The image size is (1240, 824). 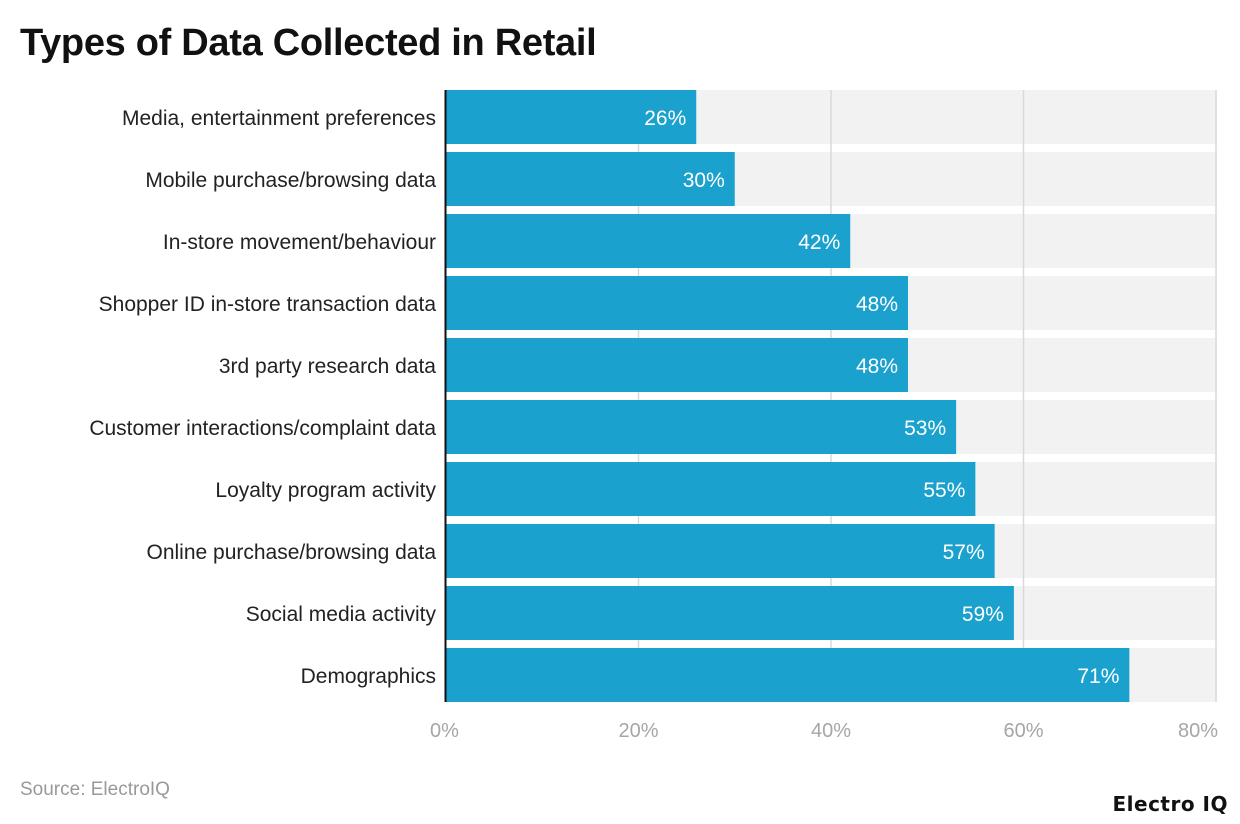 What do you see at coordinates (327, 366) in the screenshot?
I see `category-label: 3rd party research data` at bounding box center [327, 366].